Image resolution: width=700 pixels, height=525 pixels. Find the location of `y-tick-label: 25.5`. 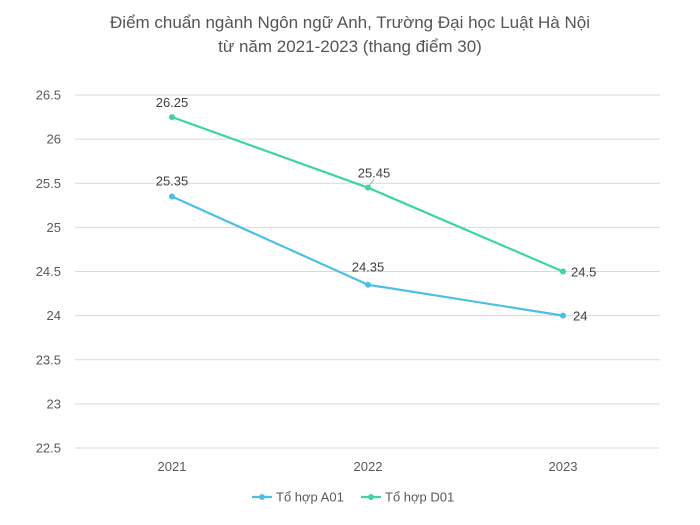

y-tick-label: 25.5 is located at coordinates (48, 183).